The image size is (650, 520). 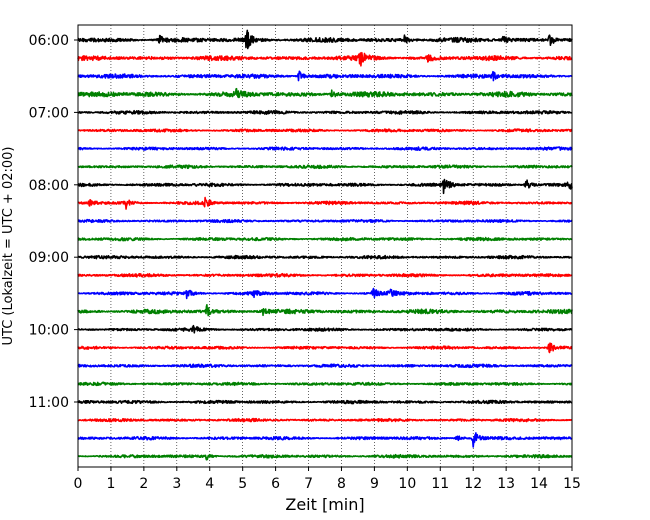 What do you see at coordinates (341, 484) in the screenshot?
I see `x-tick-label-8: 8` at bounding box center [341, 484].